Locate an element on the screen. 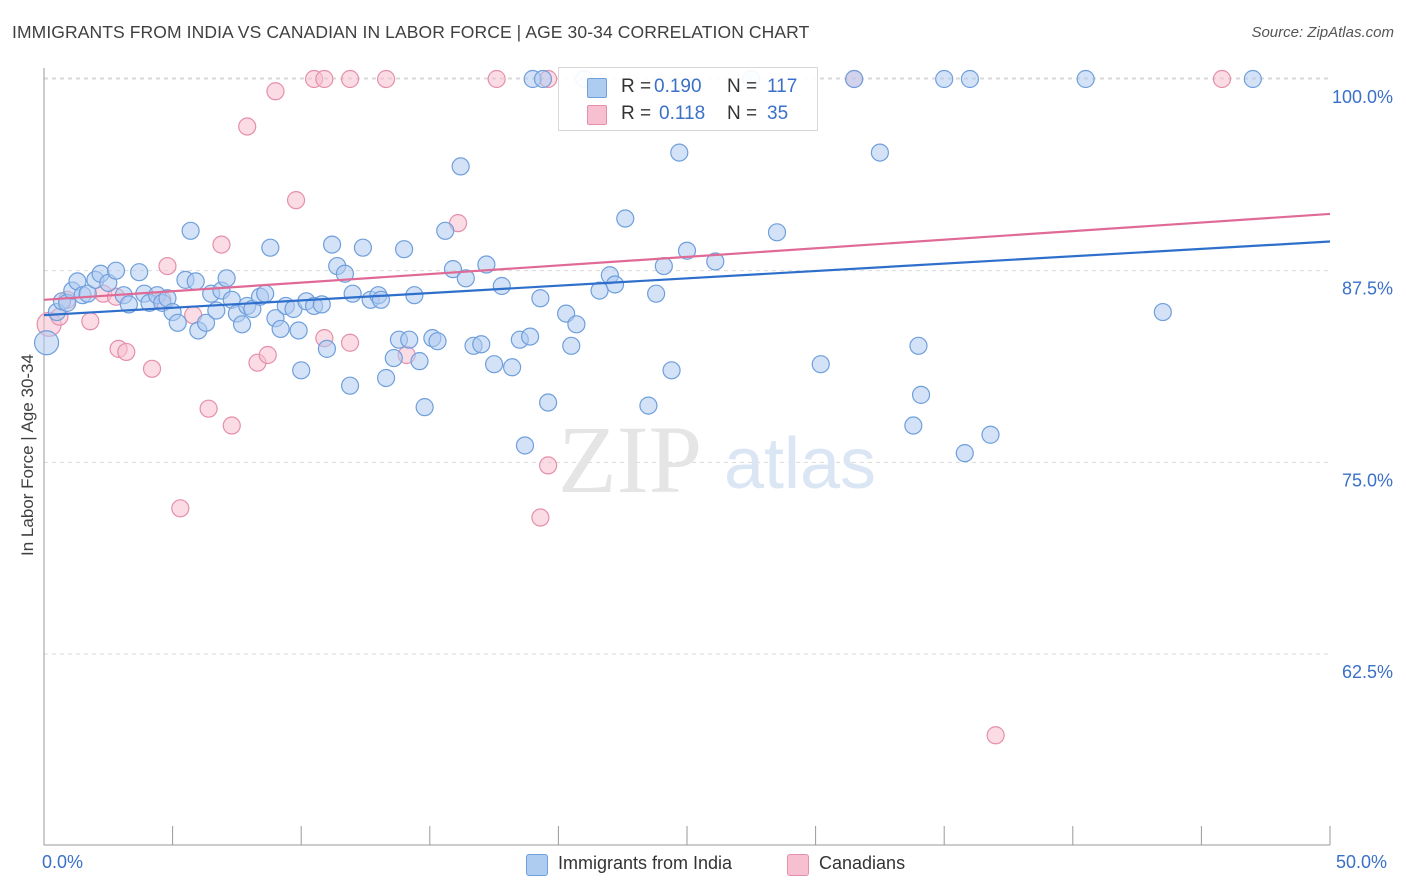  series-legend: Immigrants from India Canadians is located at coordinates (703, 865).